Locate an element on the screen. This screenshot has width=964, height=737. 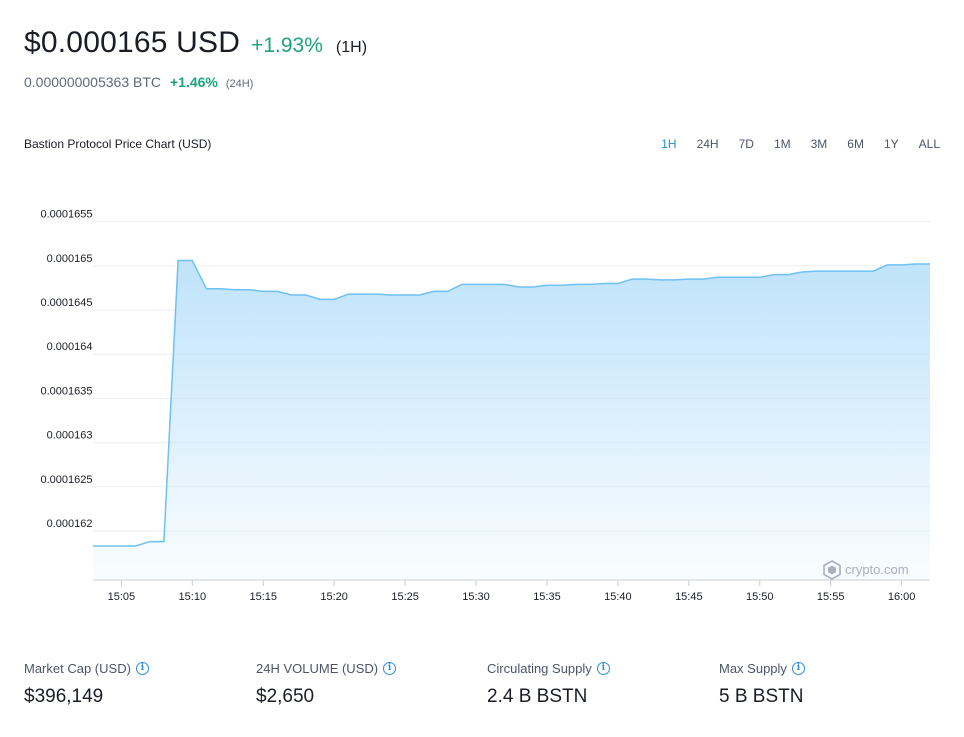
x-tick-label: 15:25 is located at coordinates (405, 597).